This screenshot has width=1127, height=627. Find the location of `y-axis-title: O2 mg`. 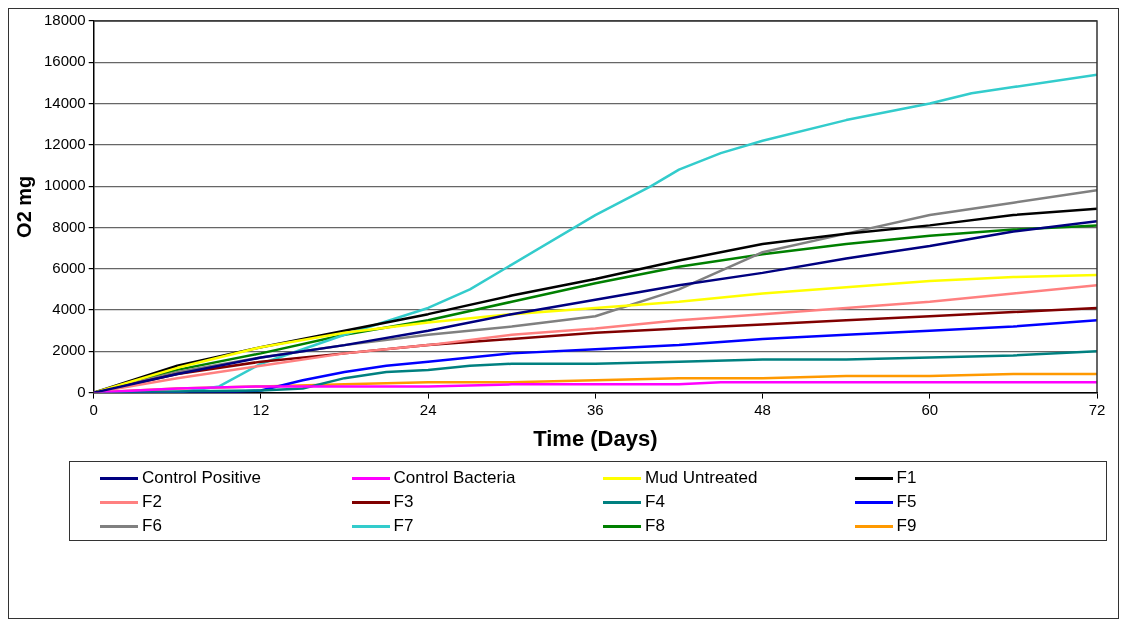

y-axis-title: O2 mg is located at coordinates (23, 206).